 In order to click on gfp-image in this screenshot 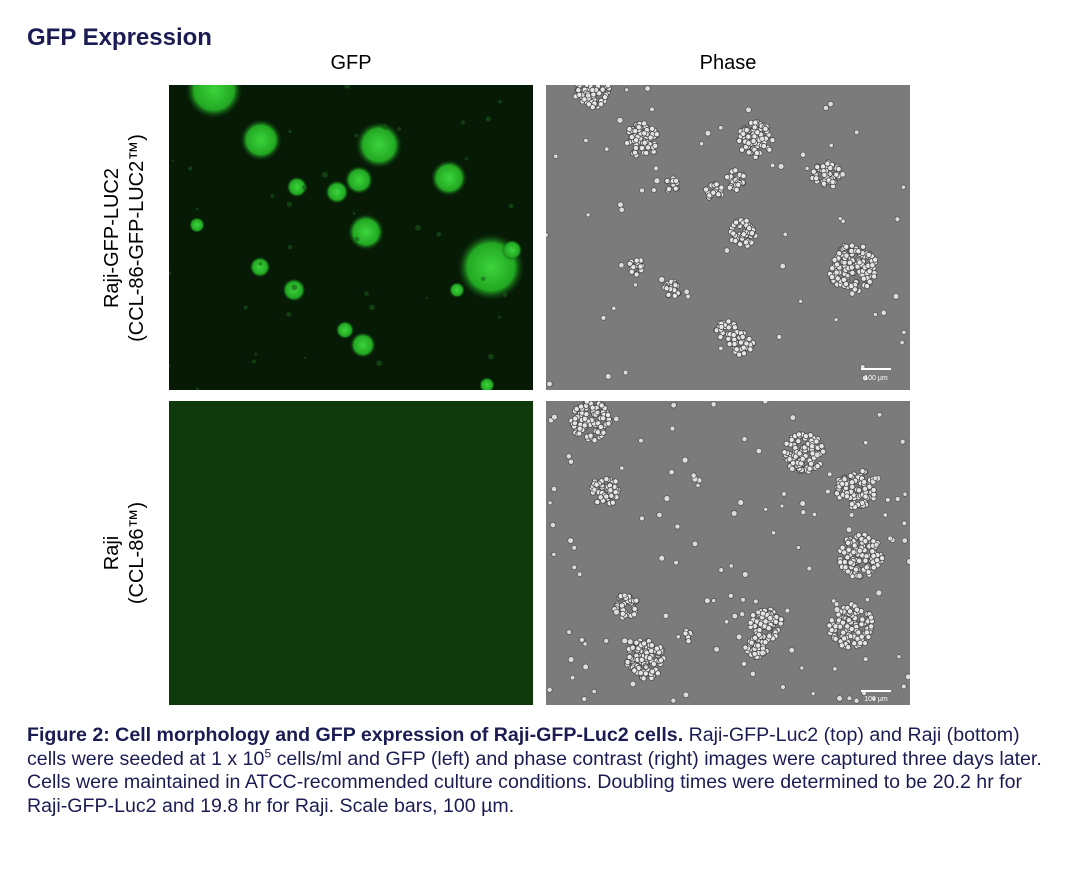, I will do `click(351, 553)`.